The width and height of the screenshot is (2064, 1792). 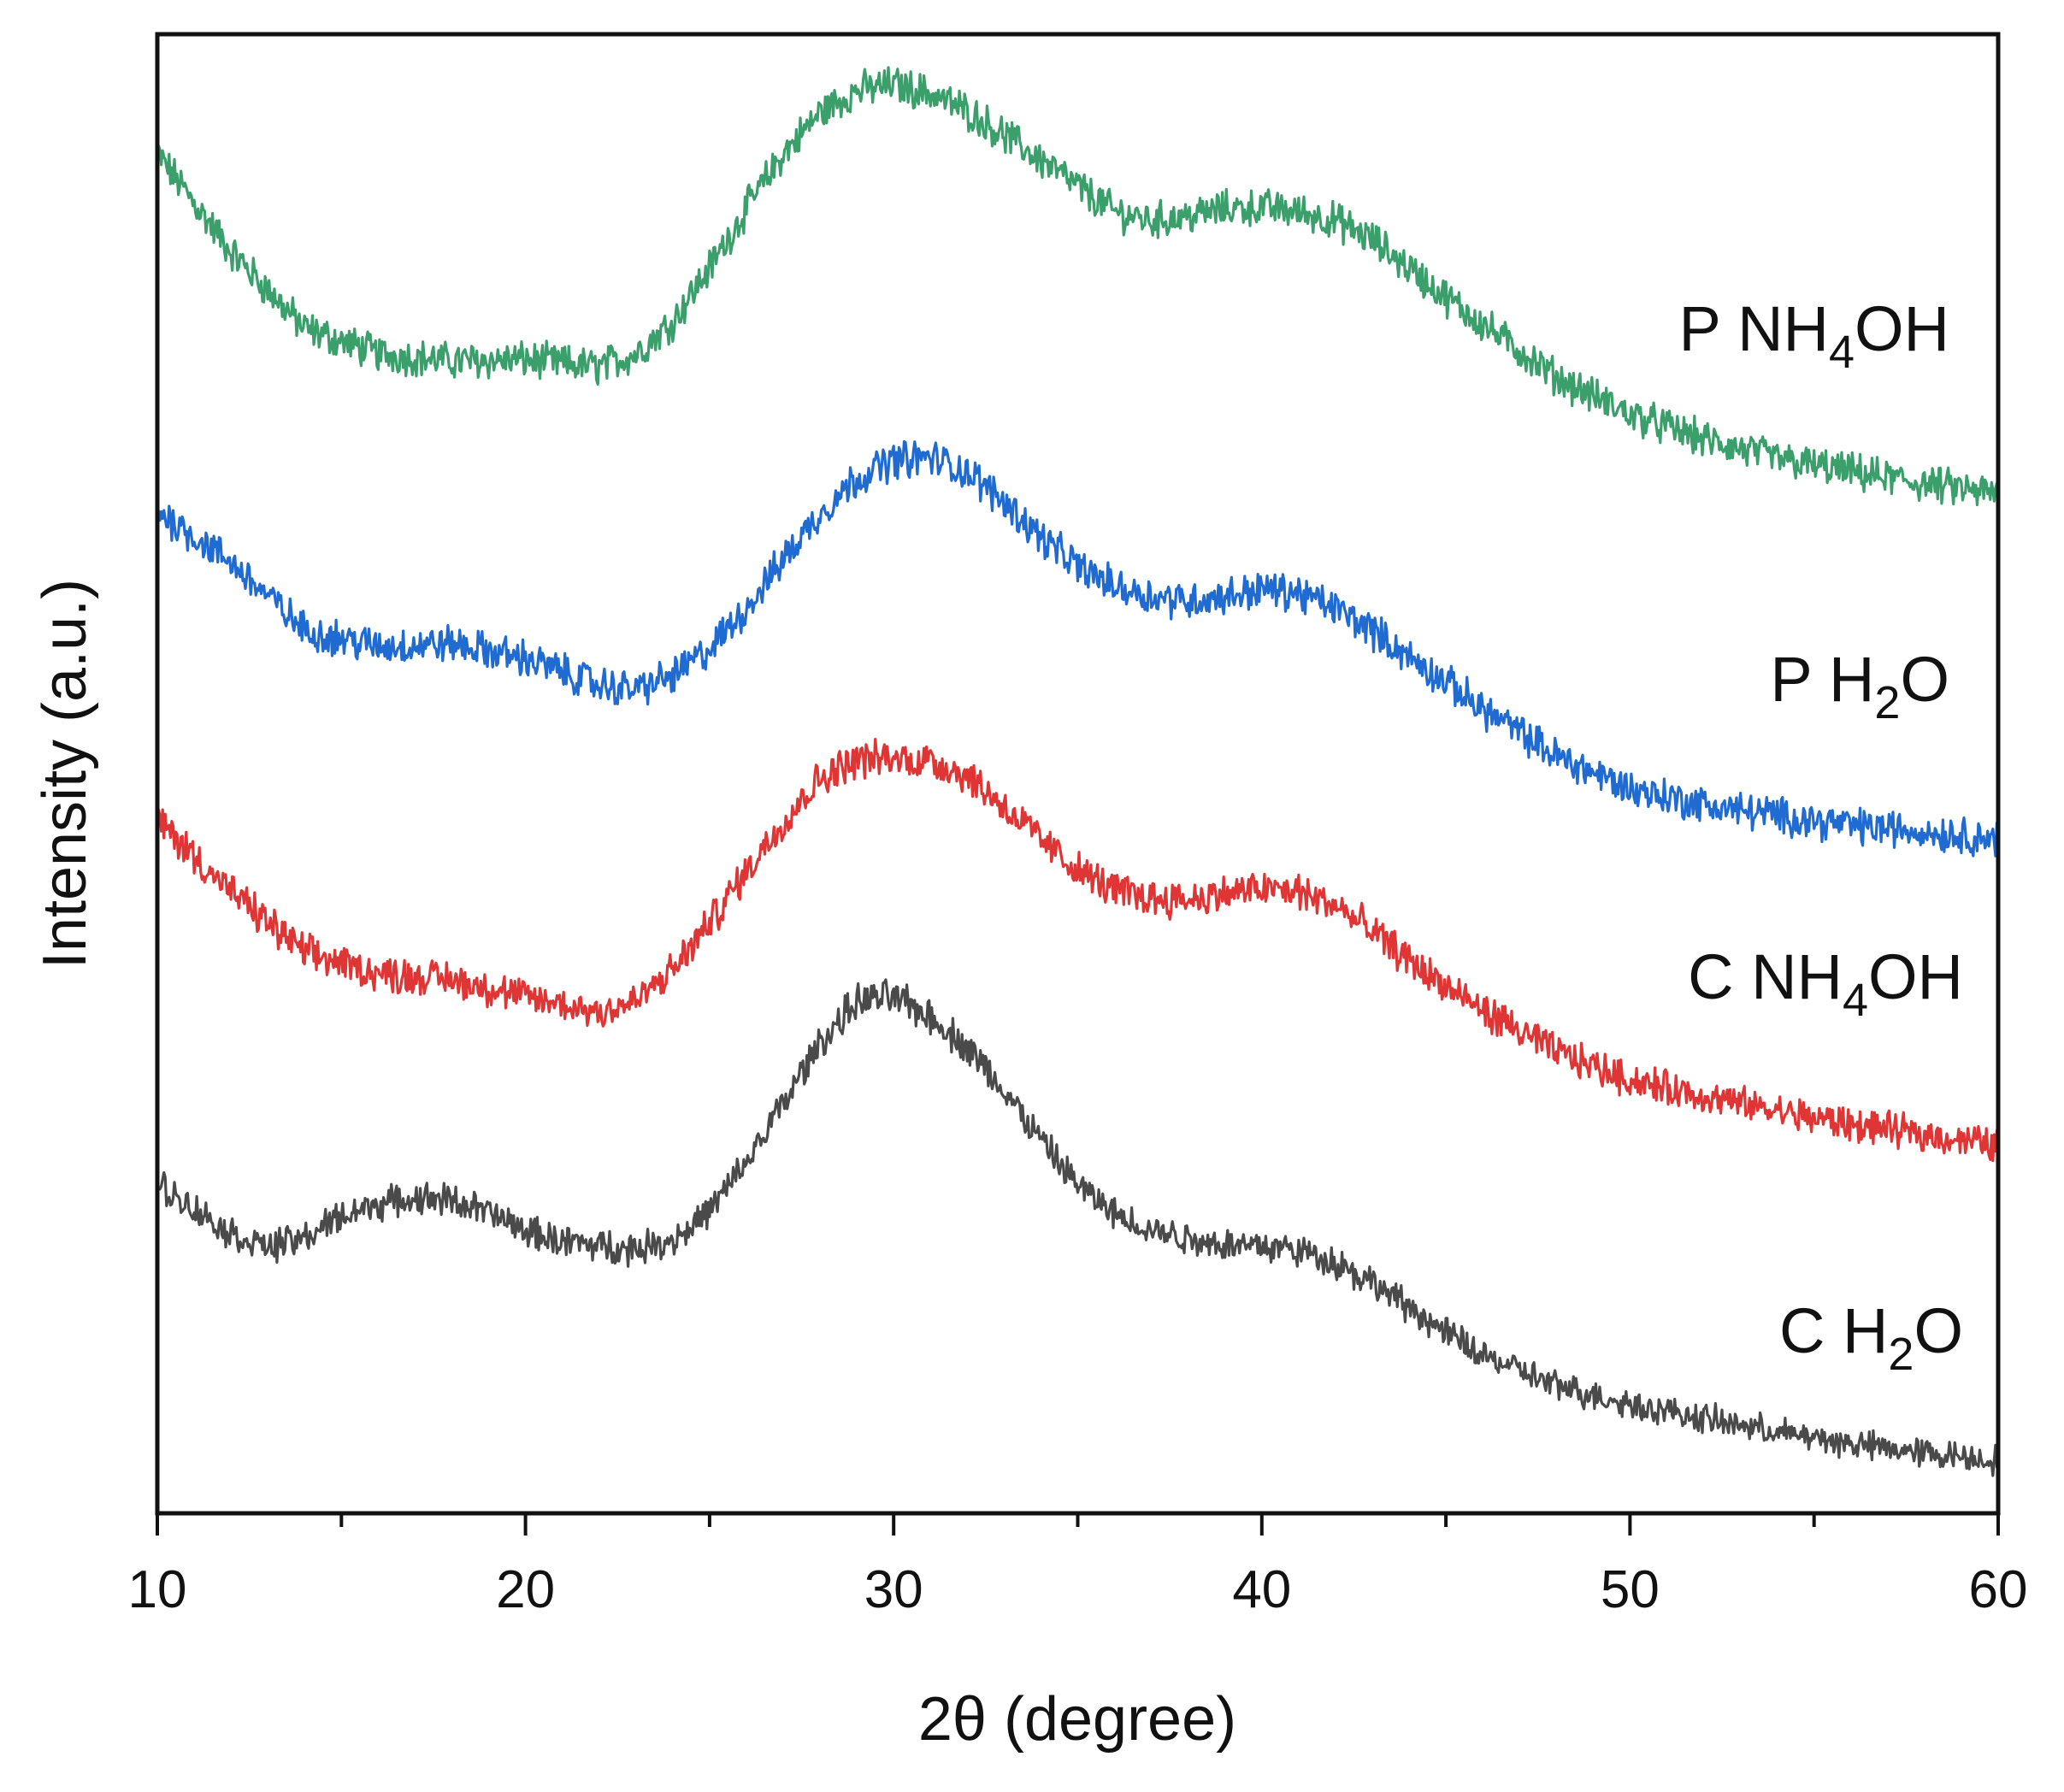 I want to click on x-tick-label: 10, so click(x=158, y=1589).